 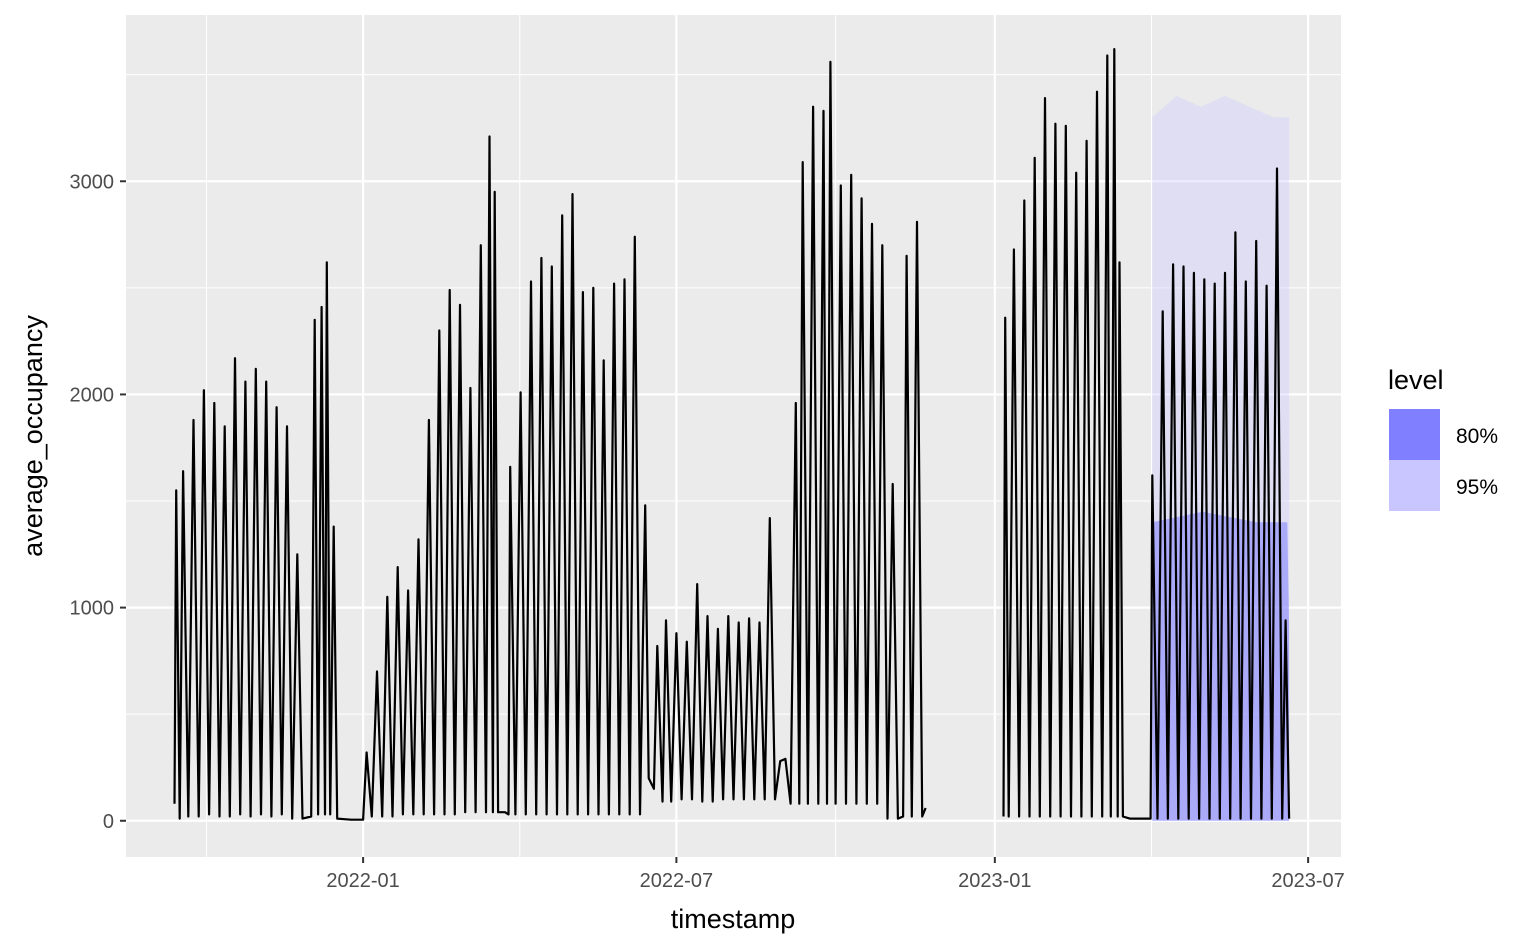 What do you see at coordinates (92, 182) in the screenshot?
I see `y-tick-label: 3000` at bounding box center [92, 182].